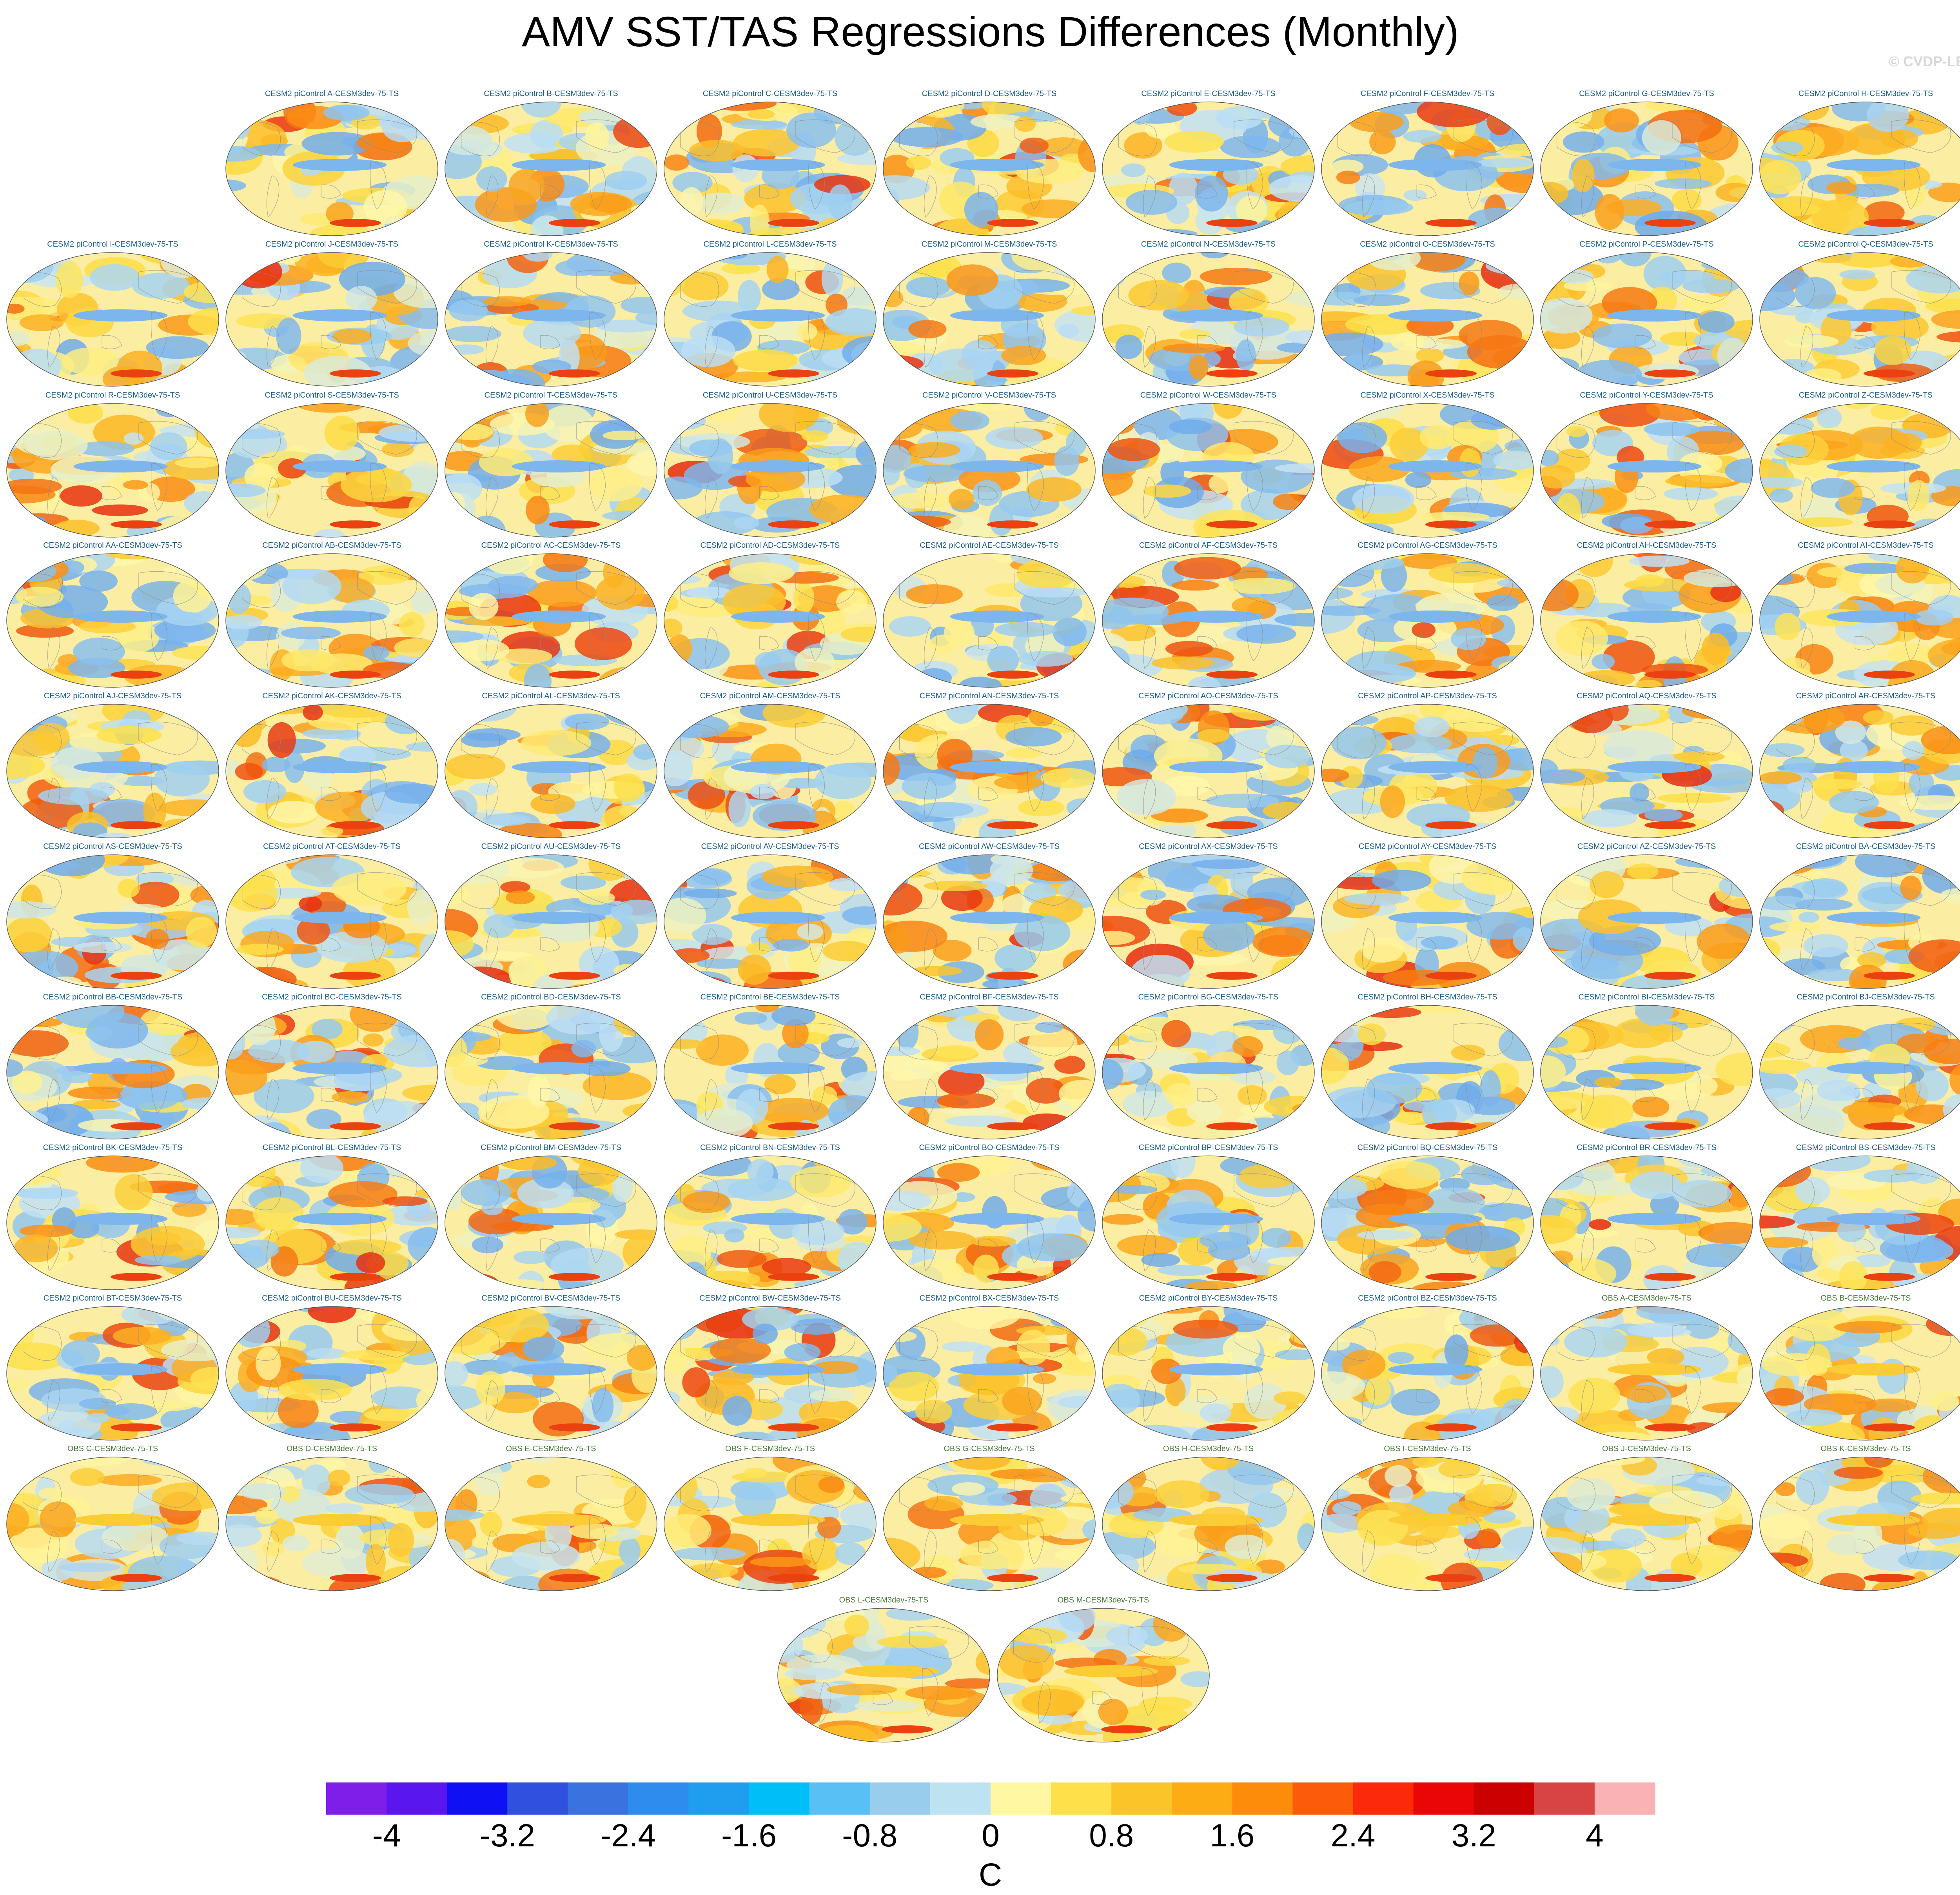 Image resolution: width=1960 pixels, height=1895 pixels. Describe the element at coordinates (113, 696) in the screenshot. I see `map-panel-title: CESM2 piControl AJ-CESM3dev-75-TS` at that location.